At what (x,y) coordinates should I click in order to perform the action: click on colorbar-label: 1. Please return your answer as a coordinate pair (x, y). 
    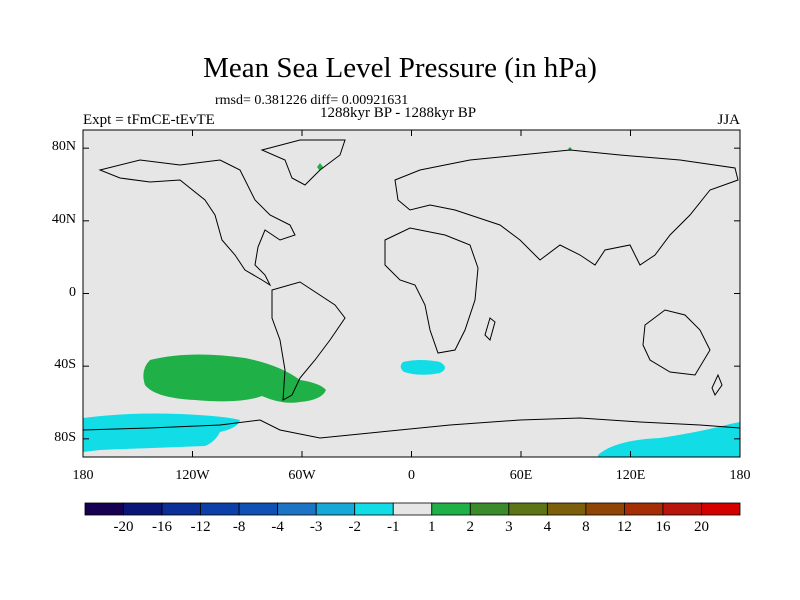
    Looking at the image, I should click on (432, 527).